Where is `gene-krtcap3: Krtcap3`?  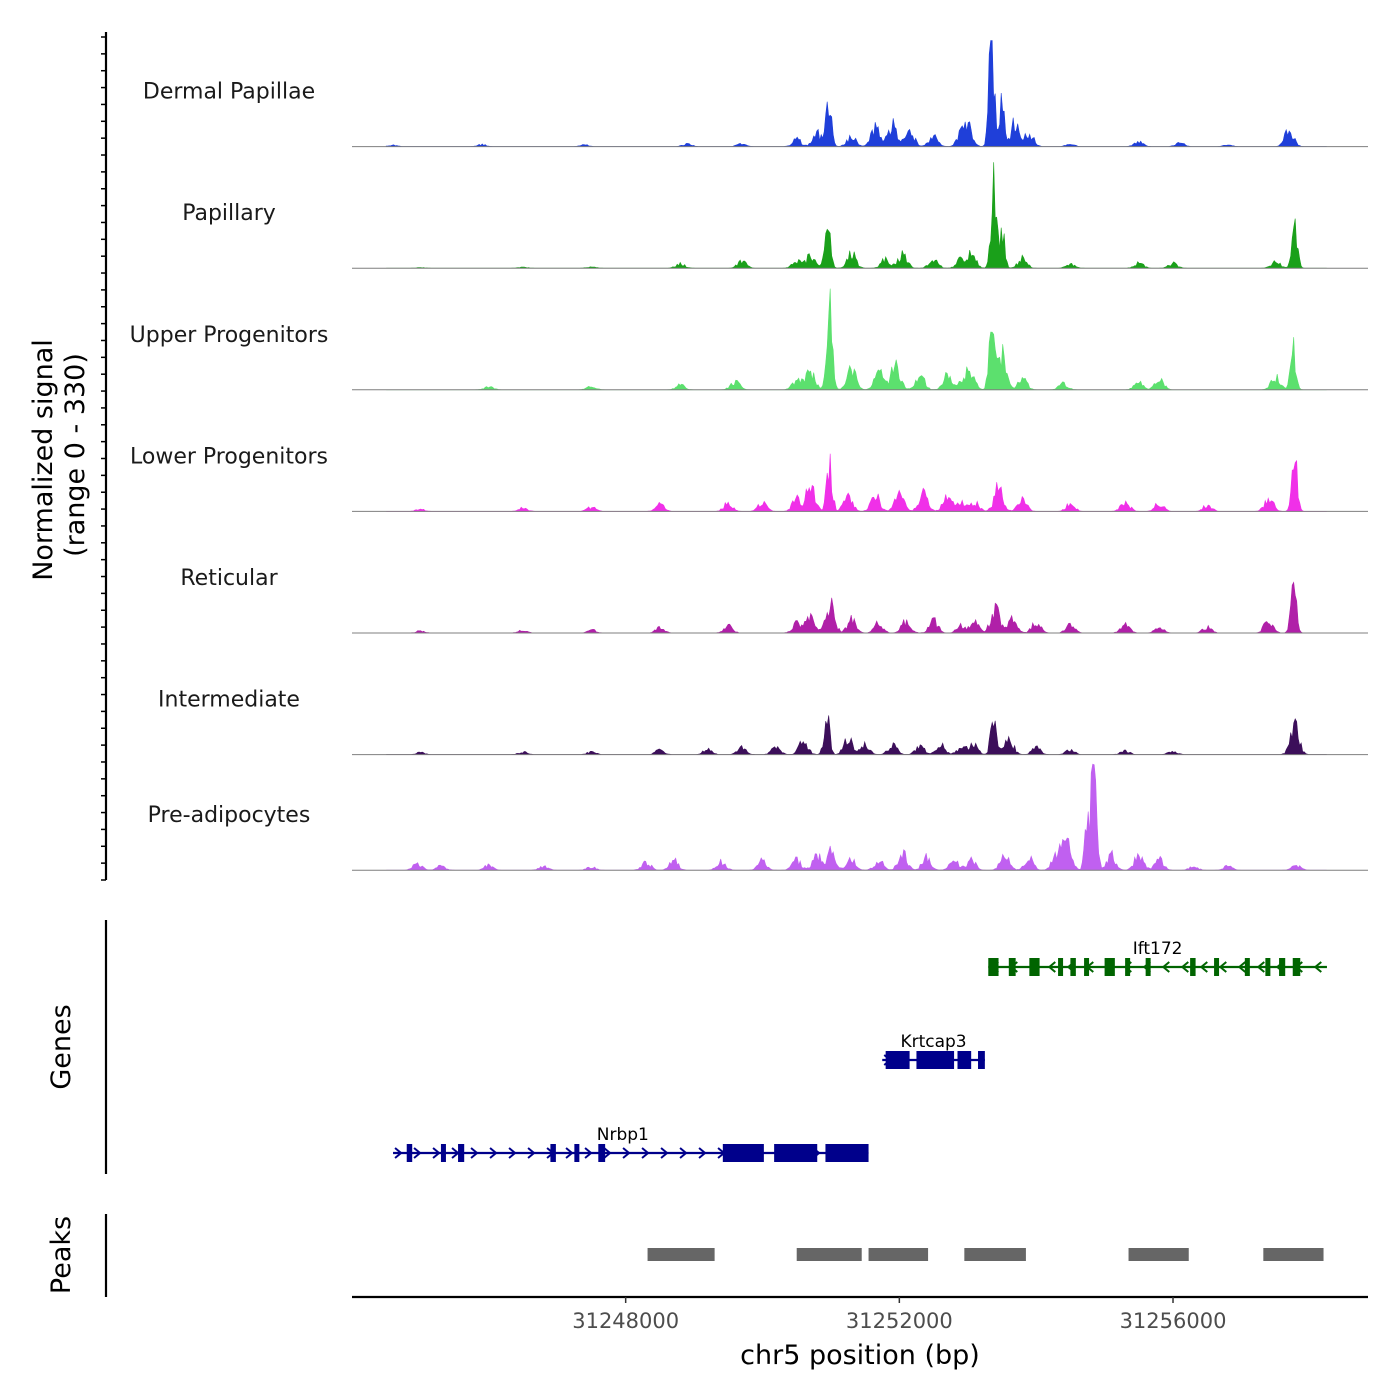 gene-krtcap3: Krtcap3 is located at coordinates (933, 1050).